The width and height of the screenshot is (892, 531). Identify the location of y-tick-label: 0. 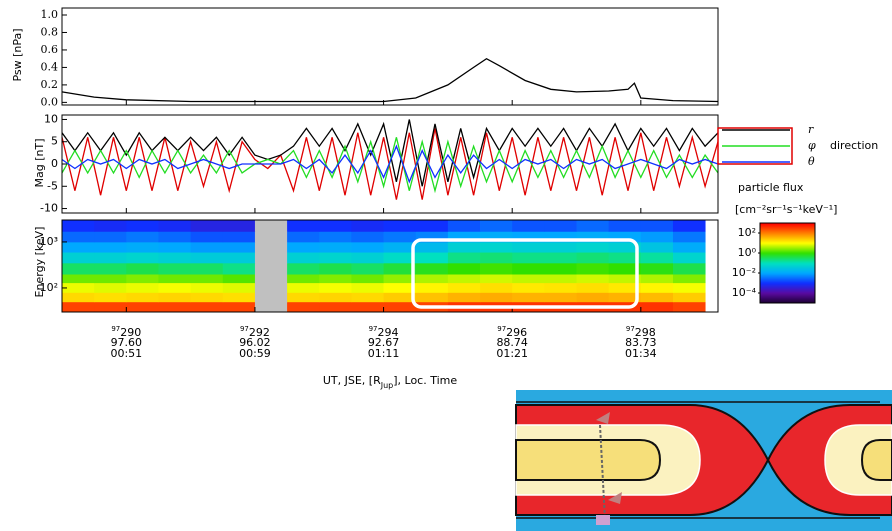
(54, 163).